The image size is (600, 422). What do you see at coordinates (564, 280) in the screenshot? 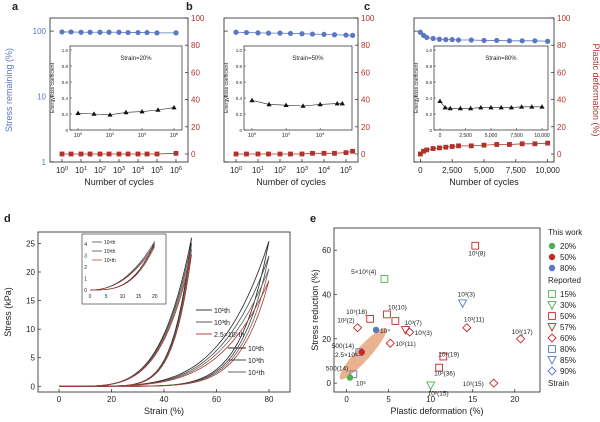
I see `legend-title: Reported` at bounding box center [564, 280].